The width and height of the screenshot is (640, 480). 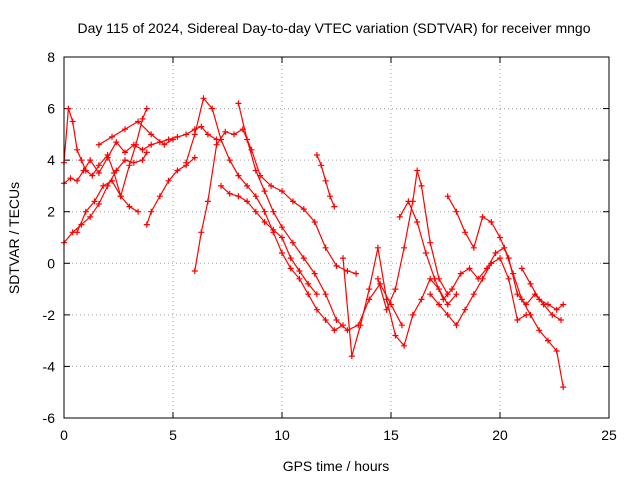 What do you see at coordinates (609, 435) in the screenshot?
I see `x-tick-label: 25` at bounding box center [609, 435].